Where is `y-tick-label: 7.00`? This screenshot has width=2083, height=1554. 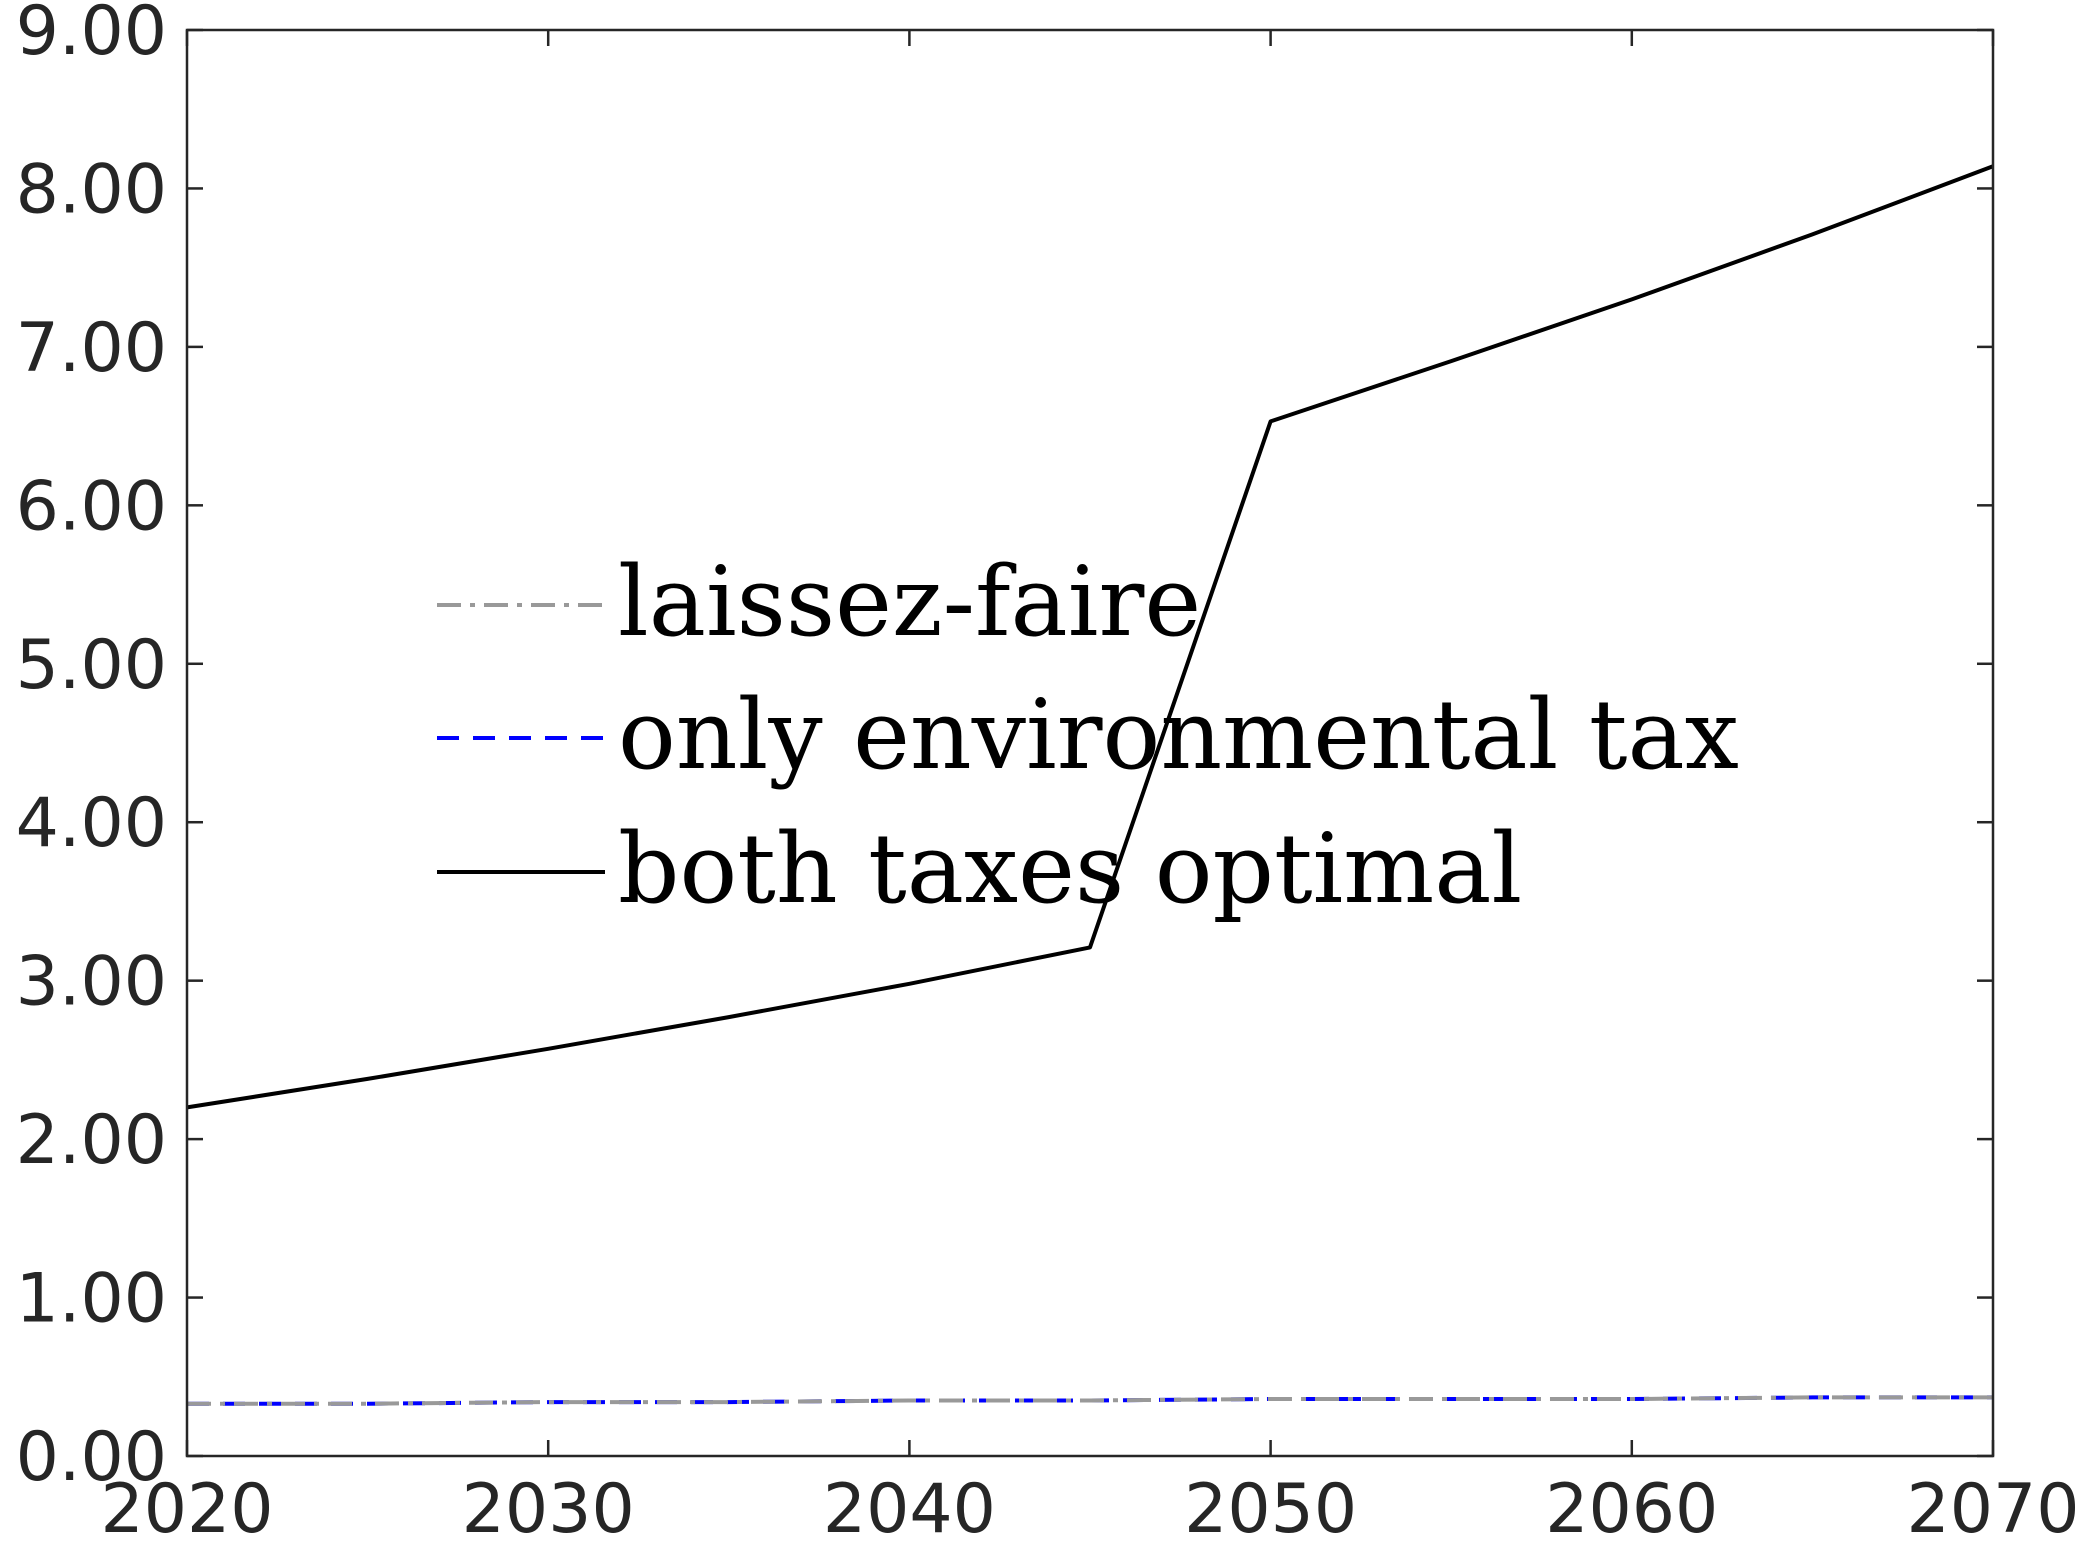 y-tick-label: 7.00 is located at coordinates (91, 348).